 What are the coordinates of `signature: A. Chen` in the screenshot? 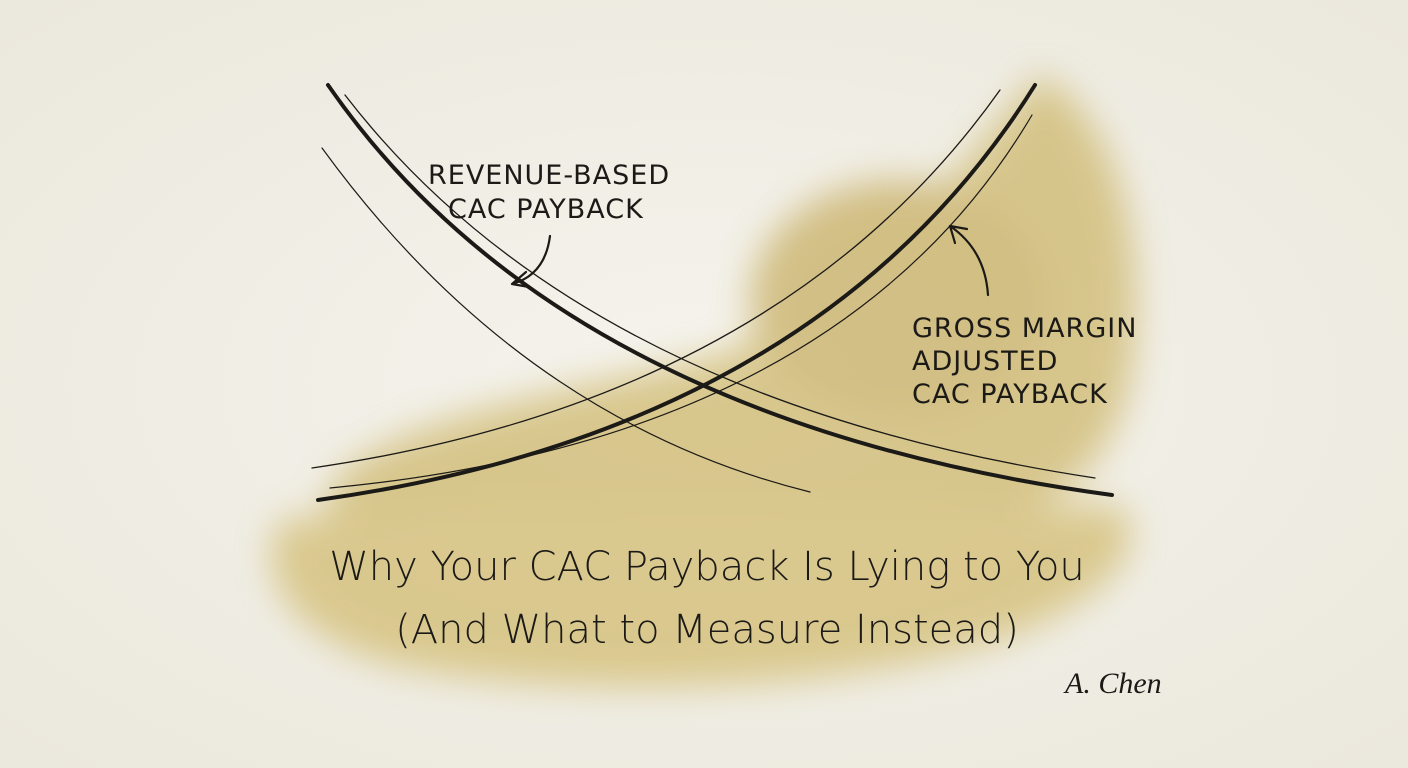 It's located at (1112, 683).